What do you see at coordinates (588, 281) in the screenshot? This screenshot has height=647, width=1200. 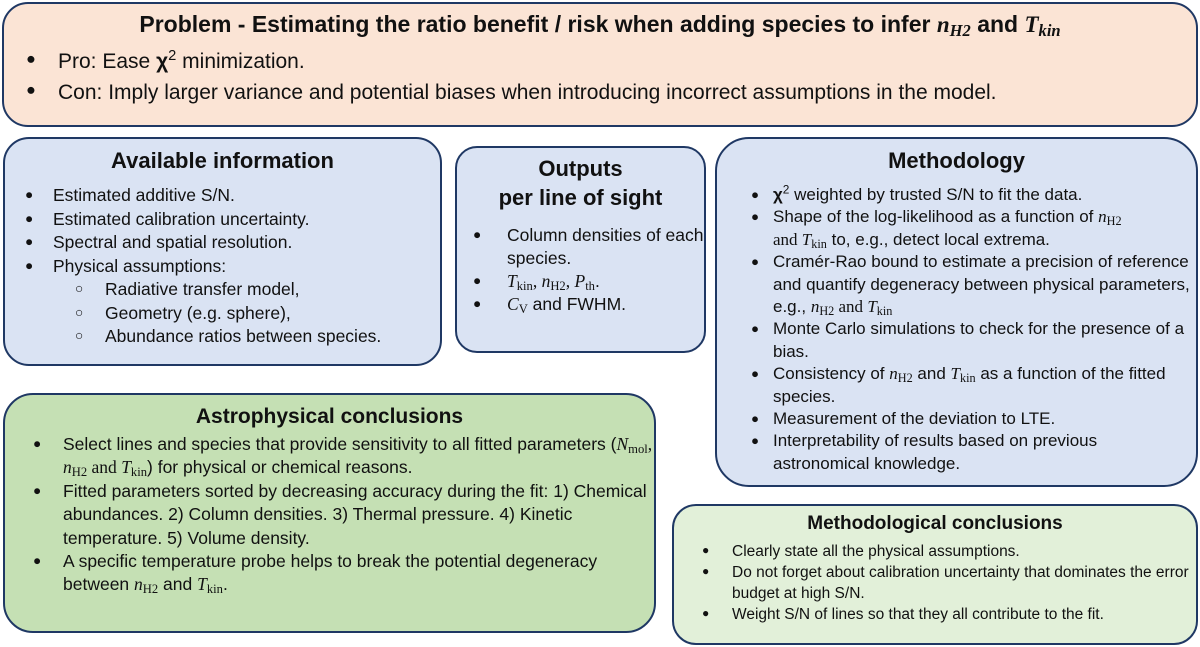 I see `list-item: Tkin, nH2, Pth.` at bounding box center [588, 281].